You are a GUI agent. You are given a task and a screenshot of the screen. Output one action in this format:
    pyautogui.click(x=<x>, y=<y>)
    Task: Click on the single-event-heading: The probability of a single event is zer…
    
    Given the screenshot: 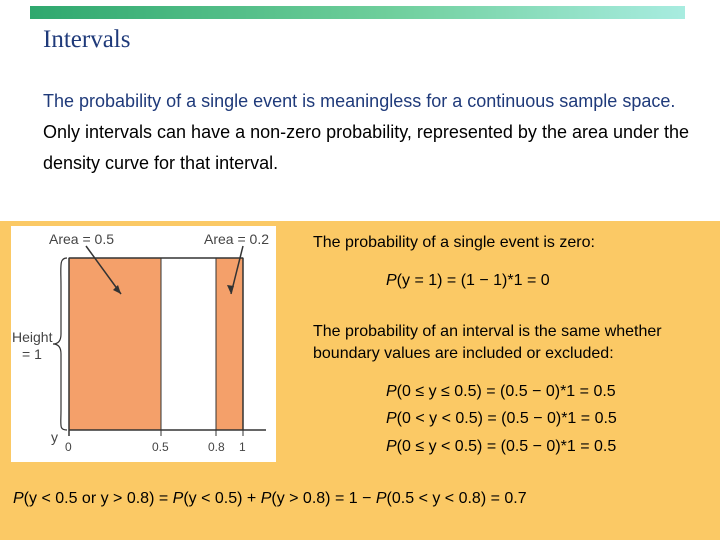 What is the action you would take?
    pyautogui.click(x=454, y=242)
    